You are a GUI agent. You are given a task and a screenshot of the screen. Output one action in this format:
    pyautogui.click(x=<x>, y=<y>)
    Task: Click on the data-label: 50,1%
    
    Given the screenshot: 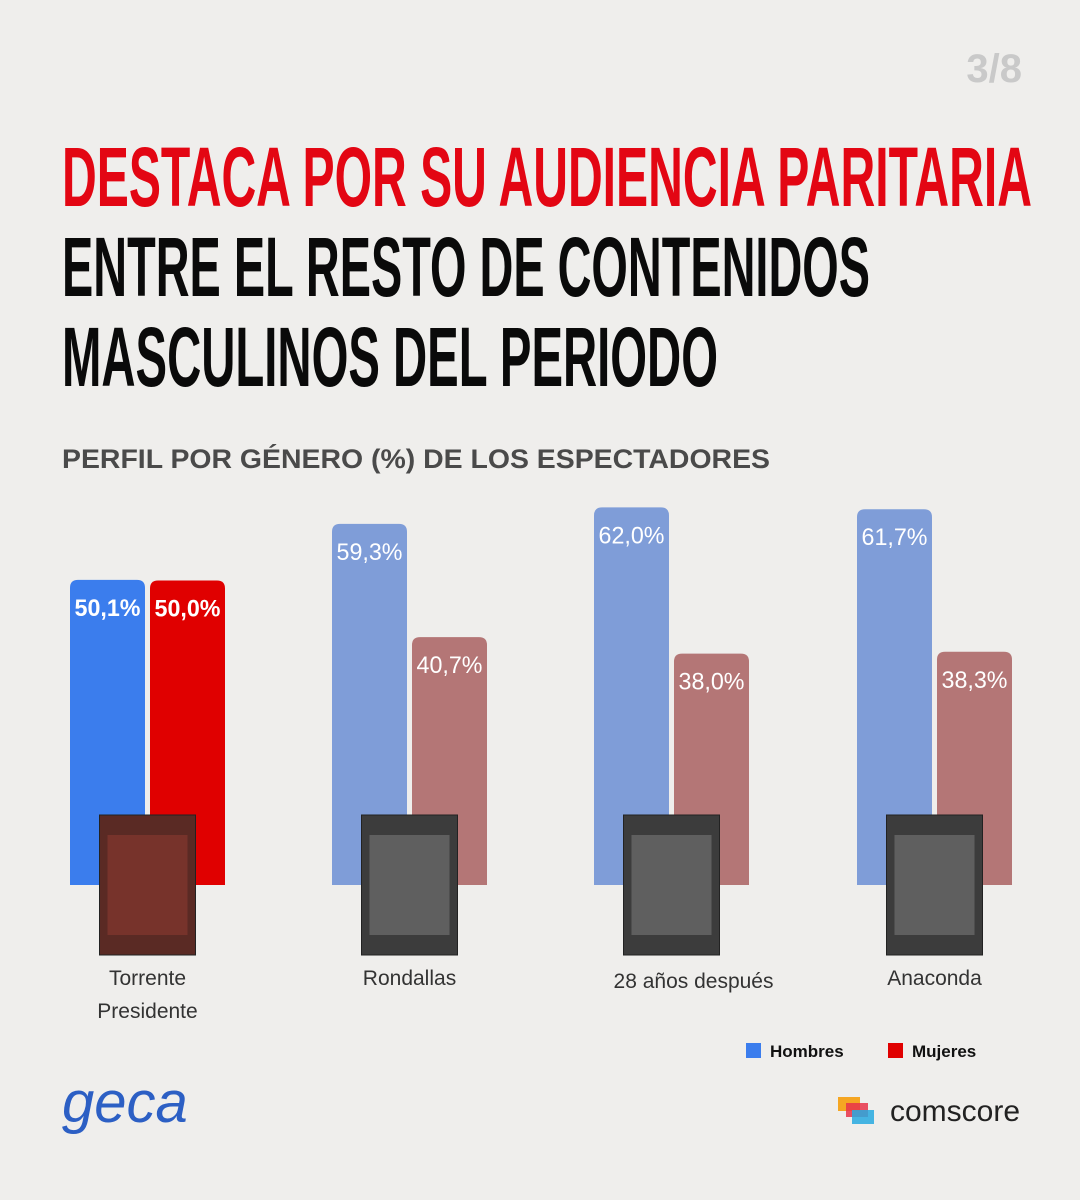 What is the action you would take?
    pyautogui.click(x=108, y=608)
    